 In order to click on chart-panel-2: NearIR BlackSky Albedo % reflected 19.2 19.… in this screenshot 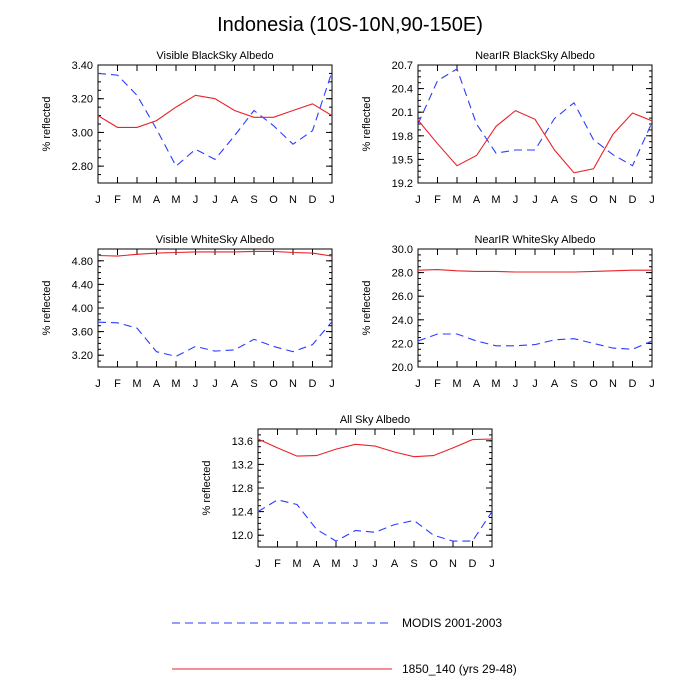, I will do `click(508, 128)`.